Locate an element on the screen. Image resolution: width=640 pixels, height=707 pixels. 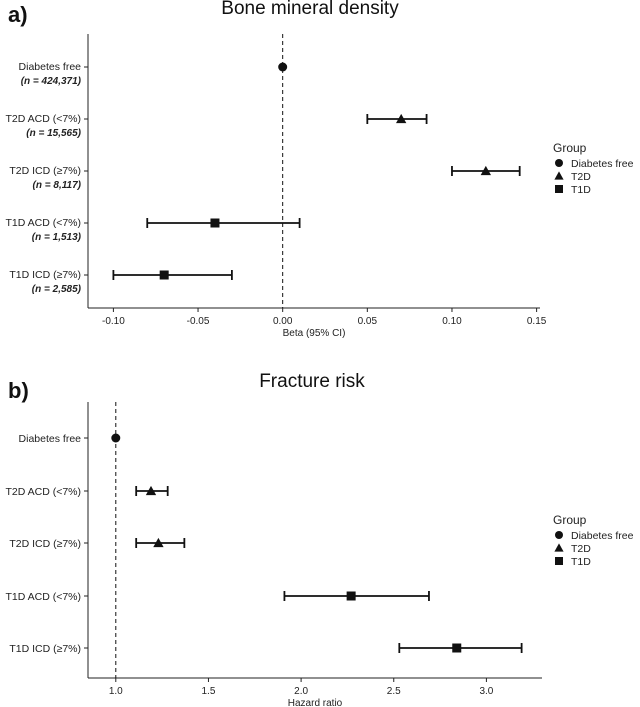
sample-size-label: (n = 15,565) is located at coordinates (53, 133).